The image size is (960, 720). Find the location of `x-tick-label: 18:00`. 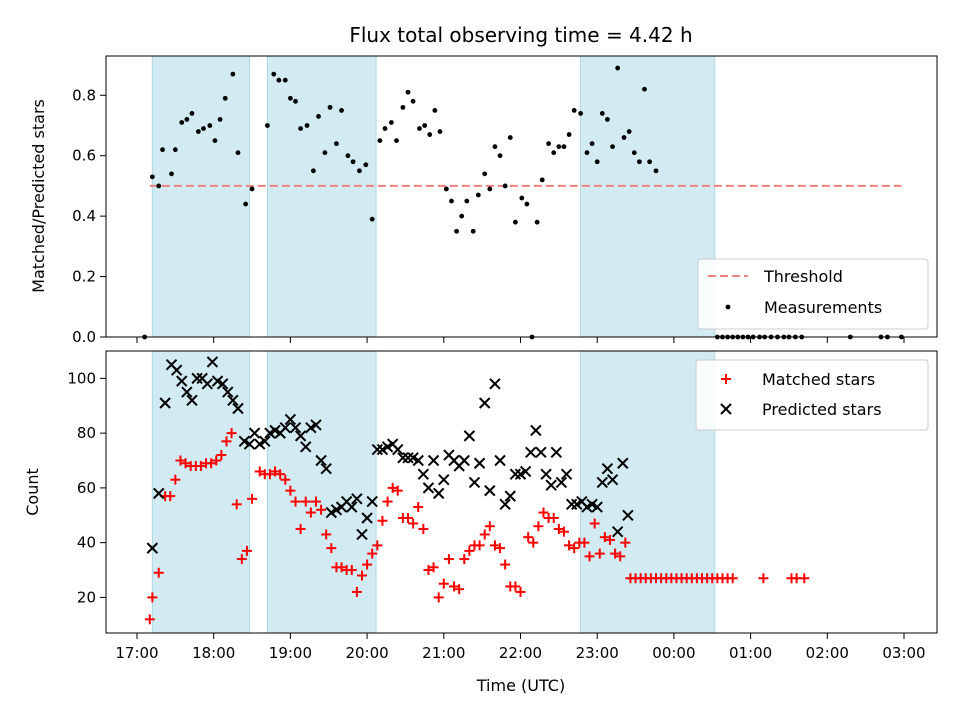

x-tick-label: 18:00 is located at coordinates (213, 653).